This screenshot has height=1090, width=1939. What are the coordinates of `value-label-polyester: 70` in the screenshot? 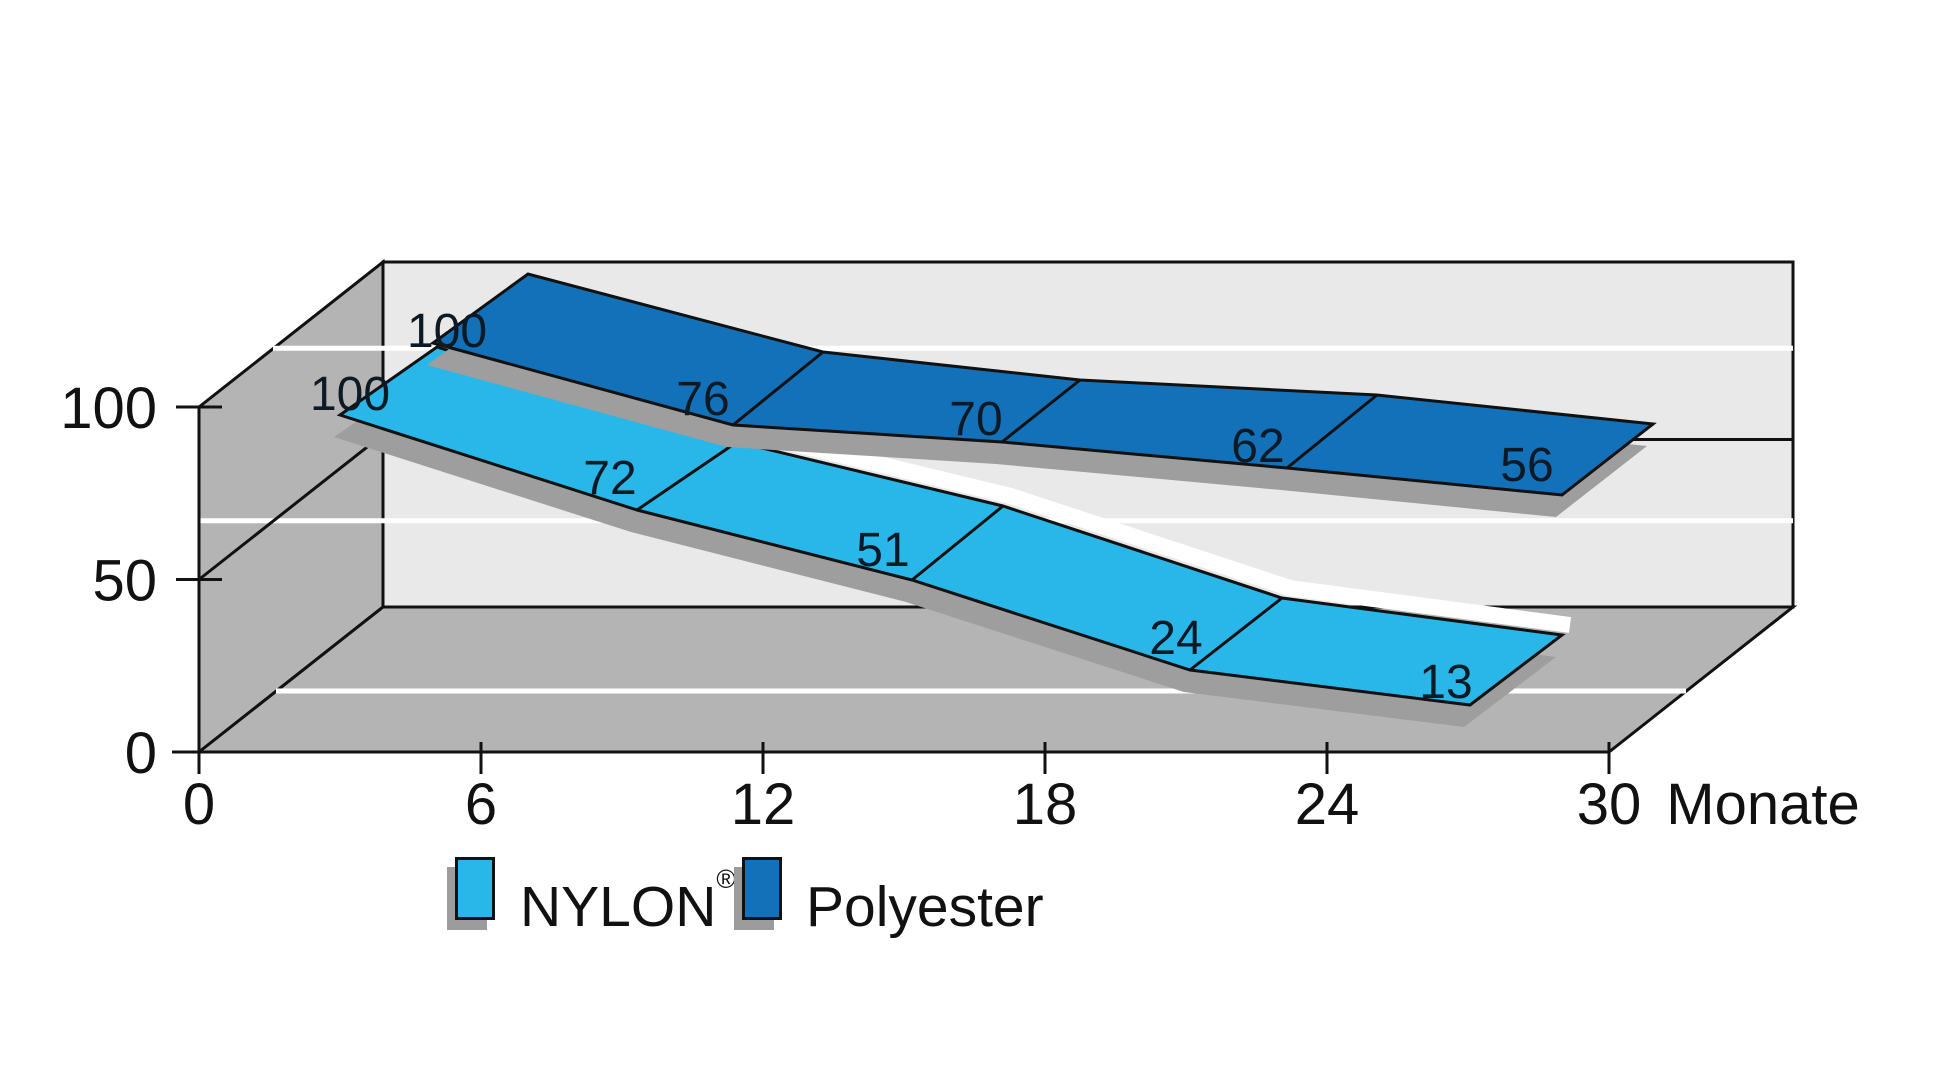 It's located at (975, 419).